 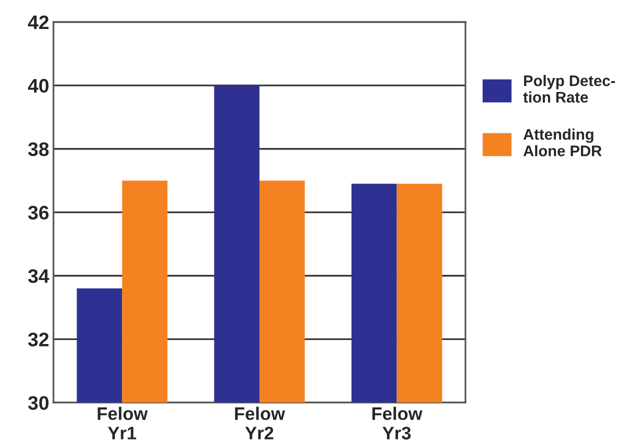 I want to click on y-tick-label: 42, so click(x=38, y=22).